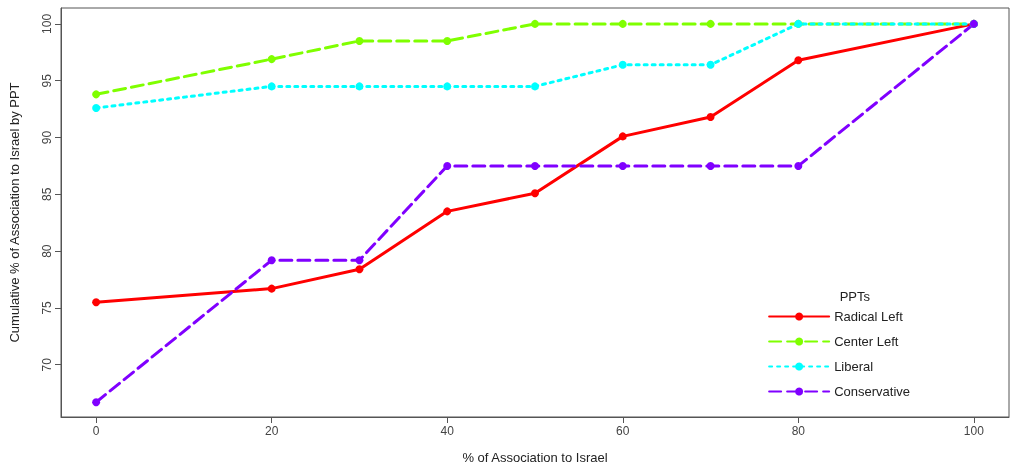  What do you see at coordinates (855, 296) in the screenshot?
I see `legend-title: PPTs` at bounding box center [855, 296].